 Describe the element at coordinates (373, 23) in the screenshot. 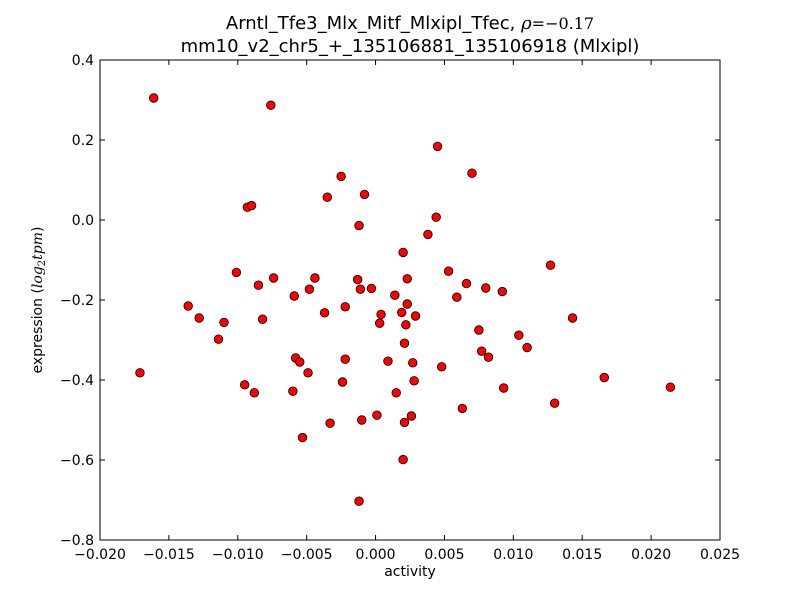

I see `chart-title-main: Arntl_Tfe3_Mlx_Mitf_Mlxipl_Tfec,` at that location.